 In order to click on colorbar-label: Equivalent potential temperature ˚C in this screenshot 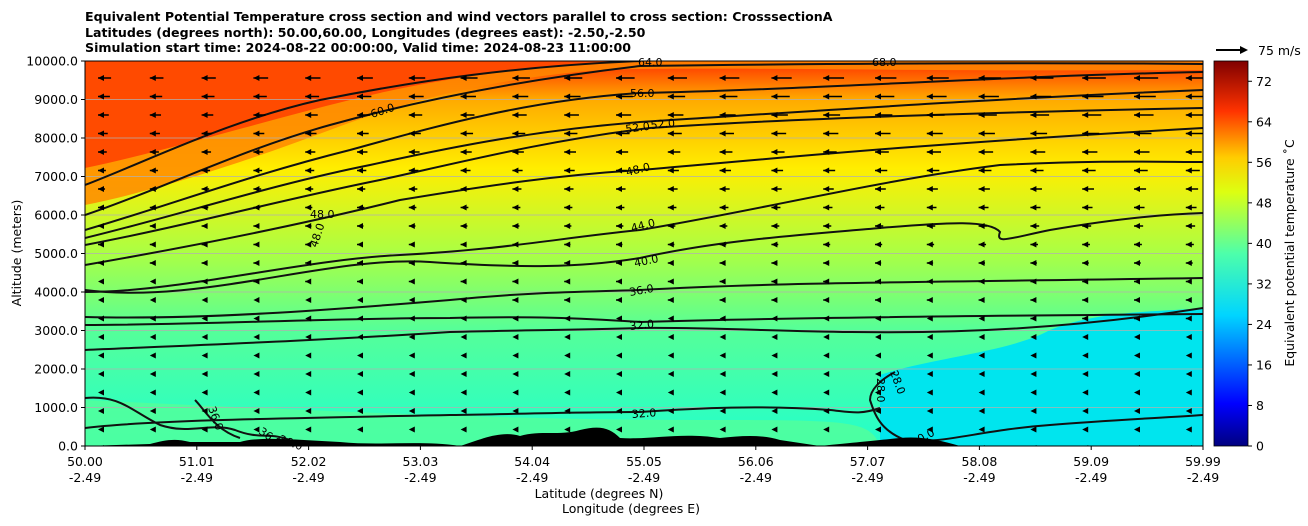, I will do `click(1289, 253)`.